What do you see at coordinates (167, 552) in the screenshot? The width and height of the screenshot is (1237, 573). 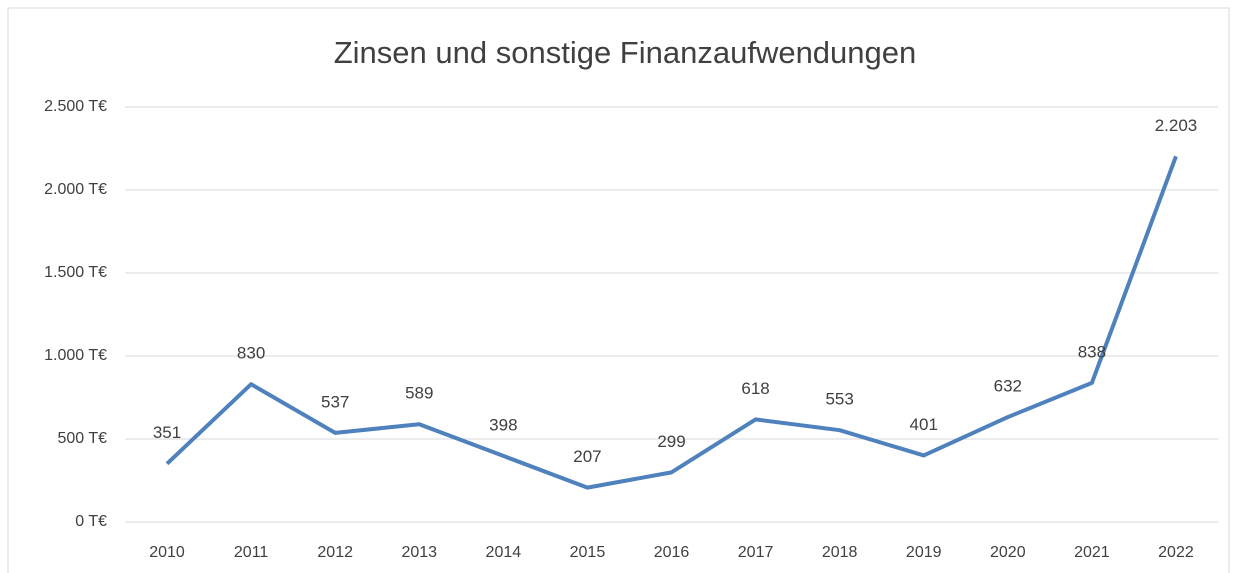 I see `x-tick-label: 2010` at bounding box center [167, 552].